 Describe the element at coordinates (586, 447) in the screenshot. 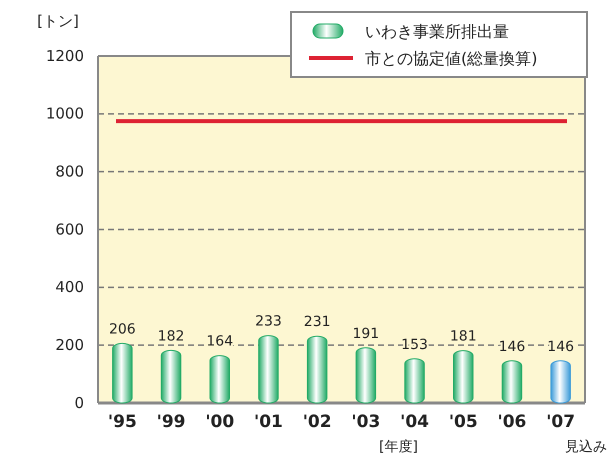

I see `text: 見込み` at that location.